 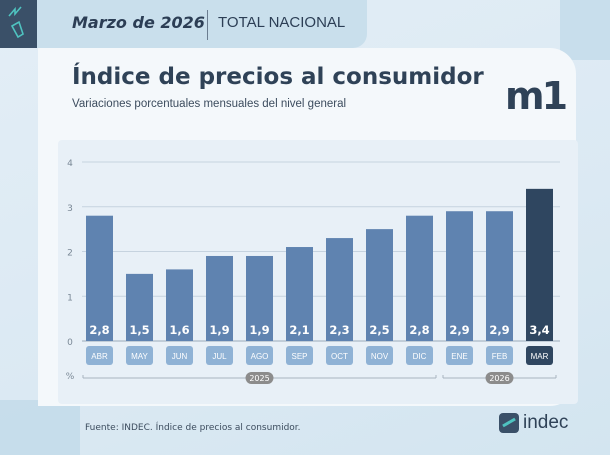 I want to click on header-bar, so click(x=183, y=24).